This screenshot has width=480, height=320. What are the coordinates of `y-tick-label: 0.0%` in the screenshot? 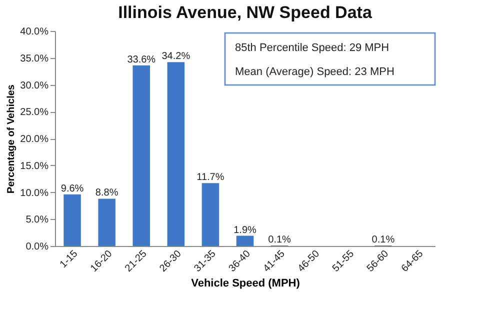 It's located at (37, 247).